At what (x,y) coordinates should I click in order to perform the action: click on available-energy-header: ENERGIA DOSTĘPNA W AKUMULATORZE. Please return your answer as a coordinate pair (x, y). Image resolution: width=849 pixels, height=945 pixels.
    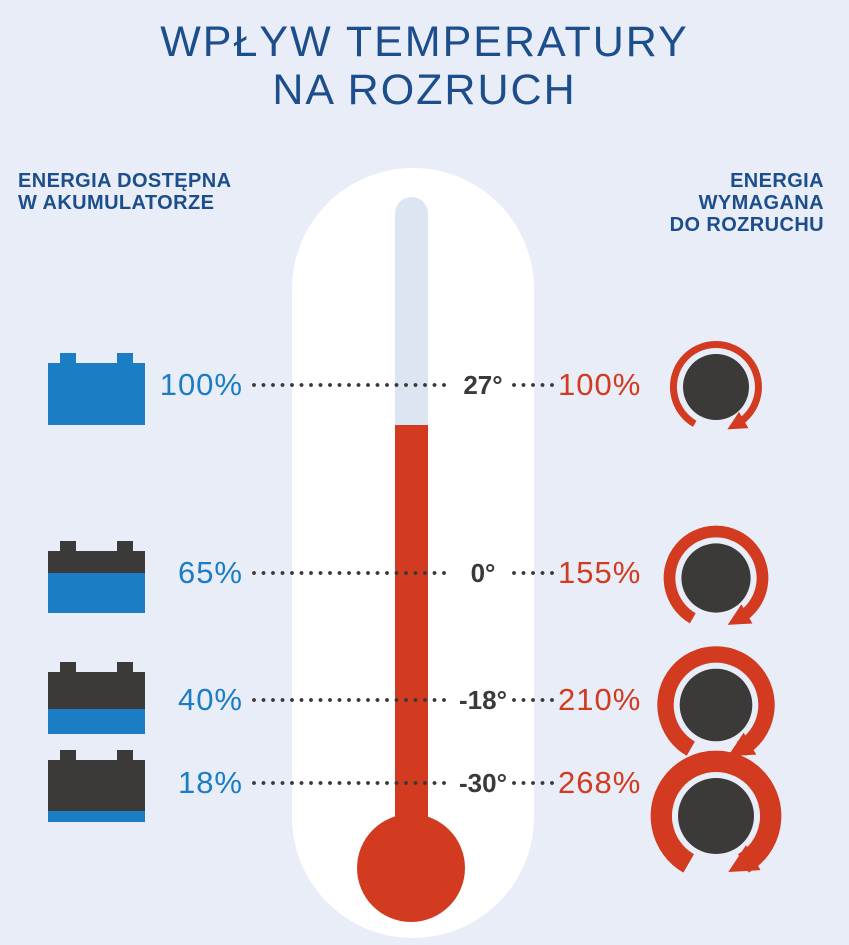
    Looking at the image, I should click on (124, 192).